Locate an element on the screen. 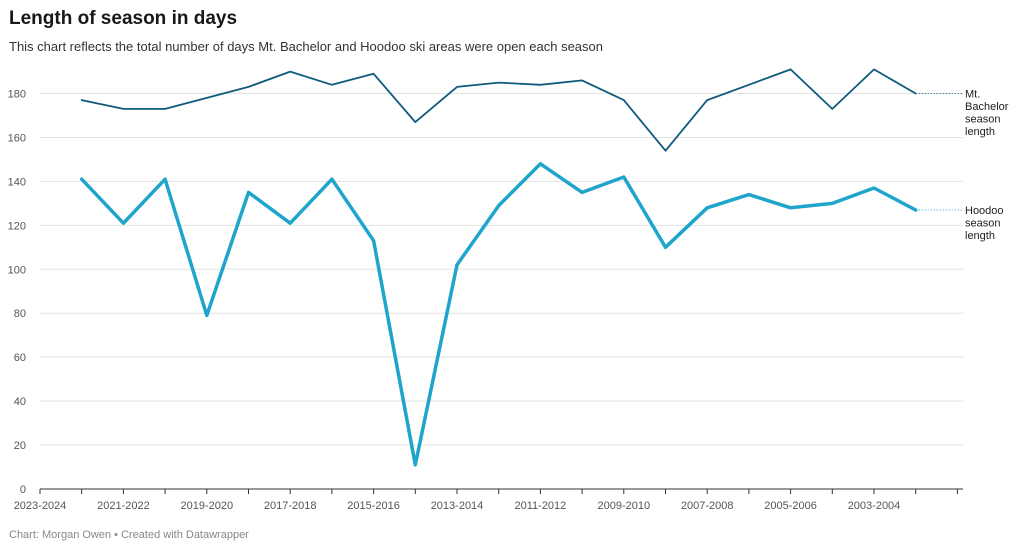 The width and height of the screenshot is (1024, 549). series-label: Mt. Bachelor season length is located at coordinates (987, 114).